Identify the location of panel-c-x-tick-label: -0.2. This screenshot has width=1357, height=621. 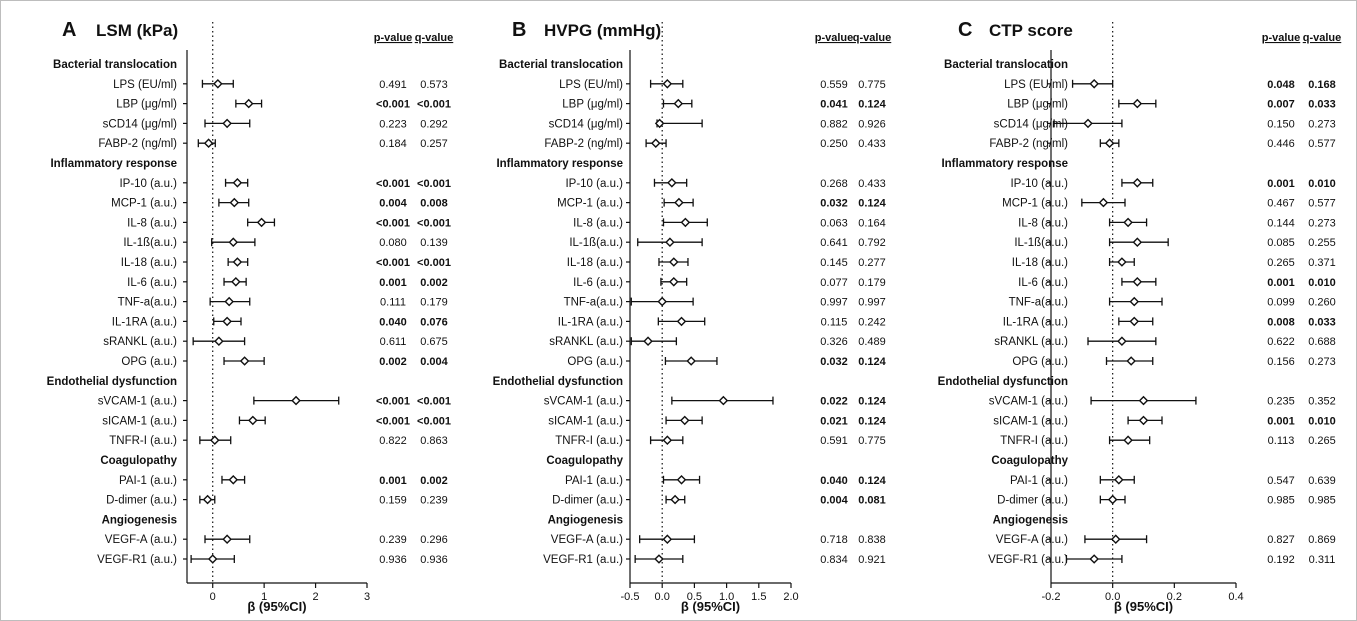
(1051, 597).